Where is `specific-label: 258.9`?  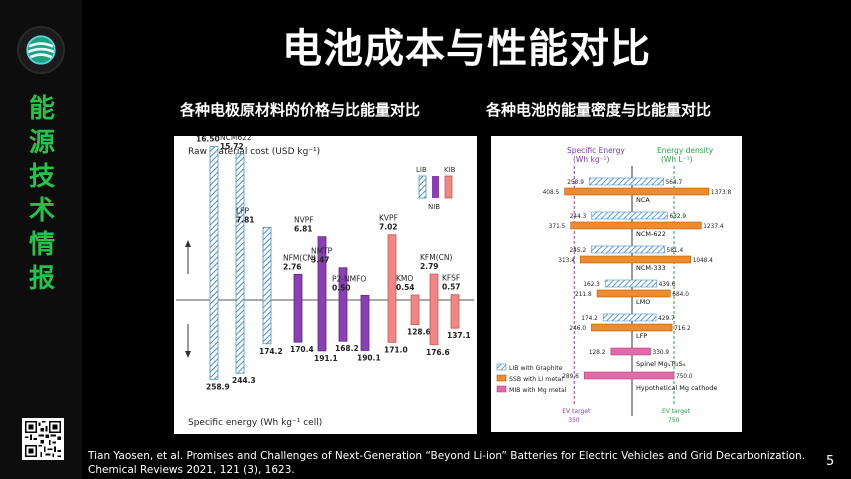
specific-label: 258.9 is located at coordinates (575, 183).